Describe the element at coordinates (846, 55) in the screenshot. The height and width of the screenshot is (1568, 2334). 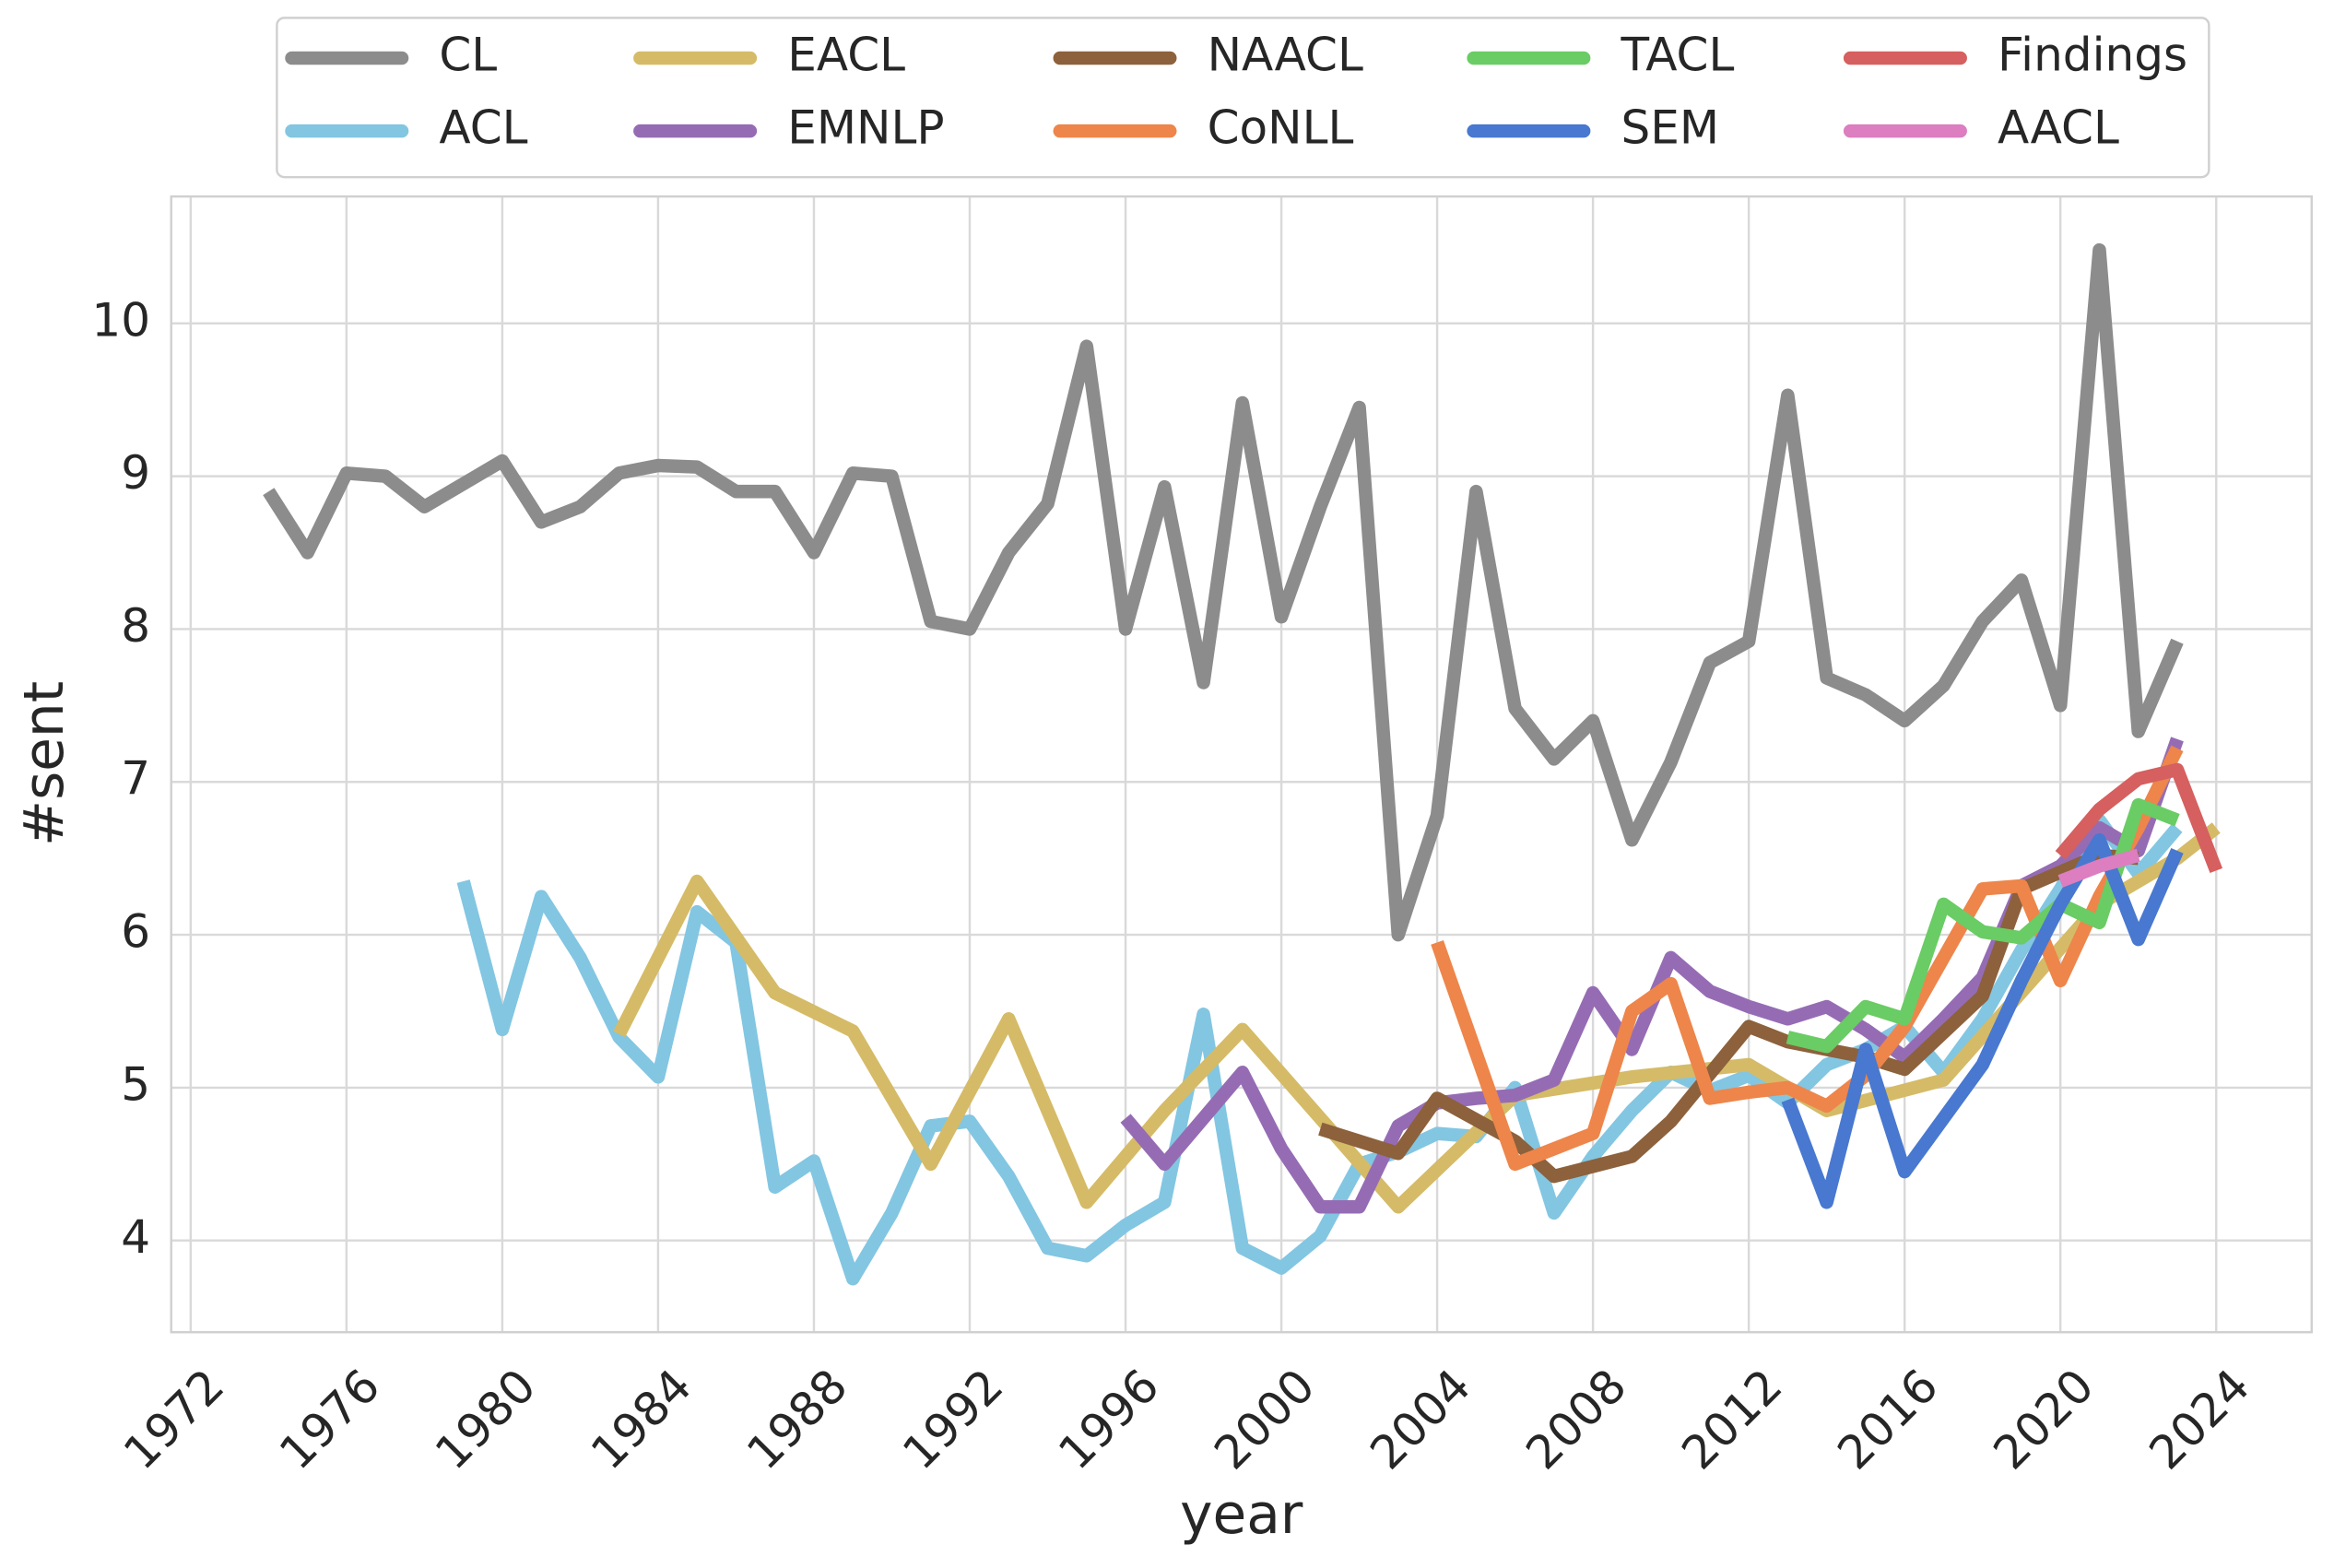
I see `legend-label: EACL` at that location.